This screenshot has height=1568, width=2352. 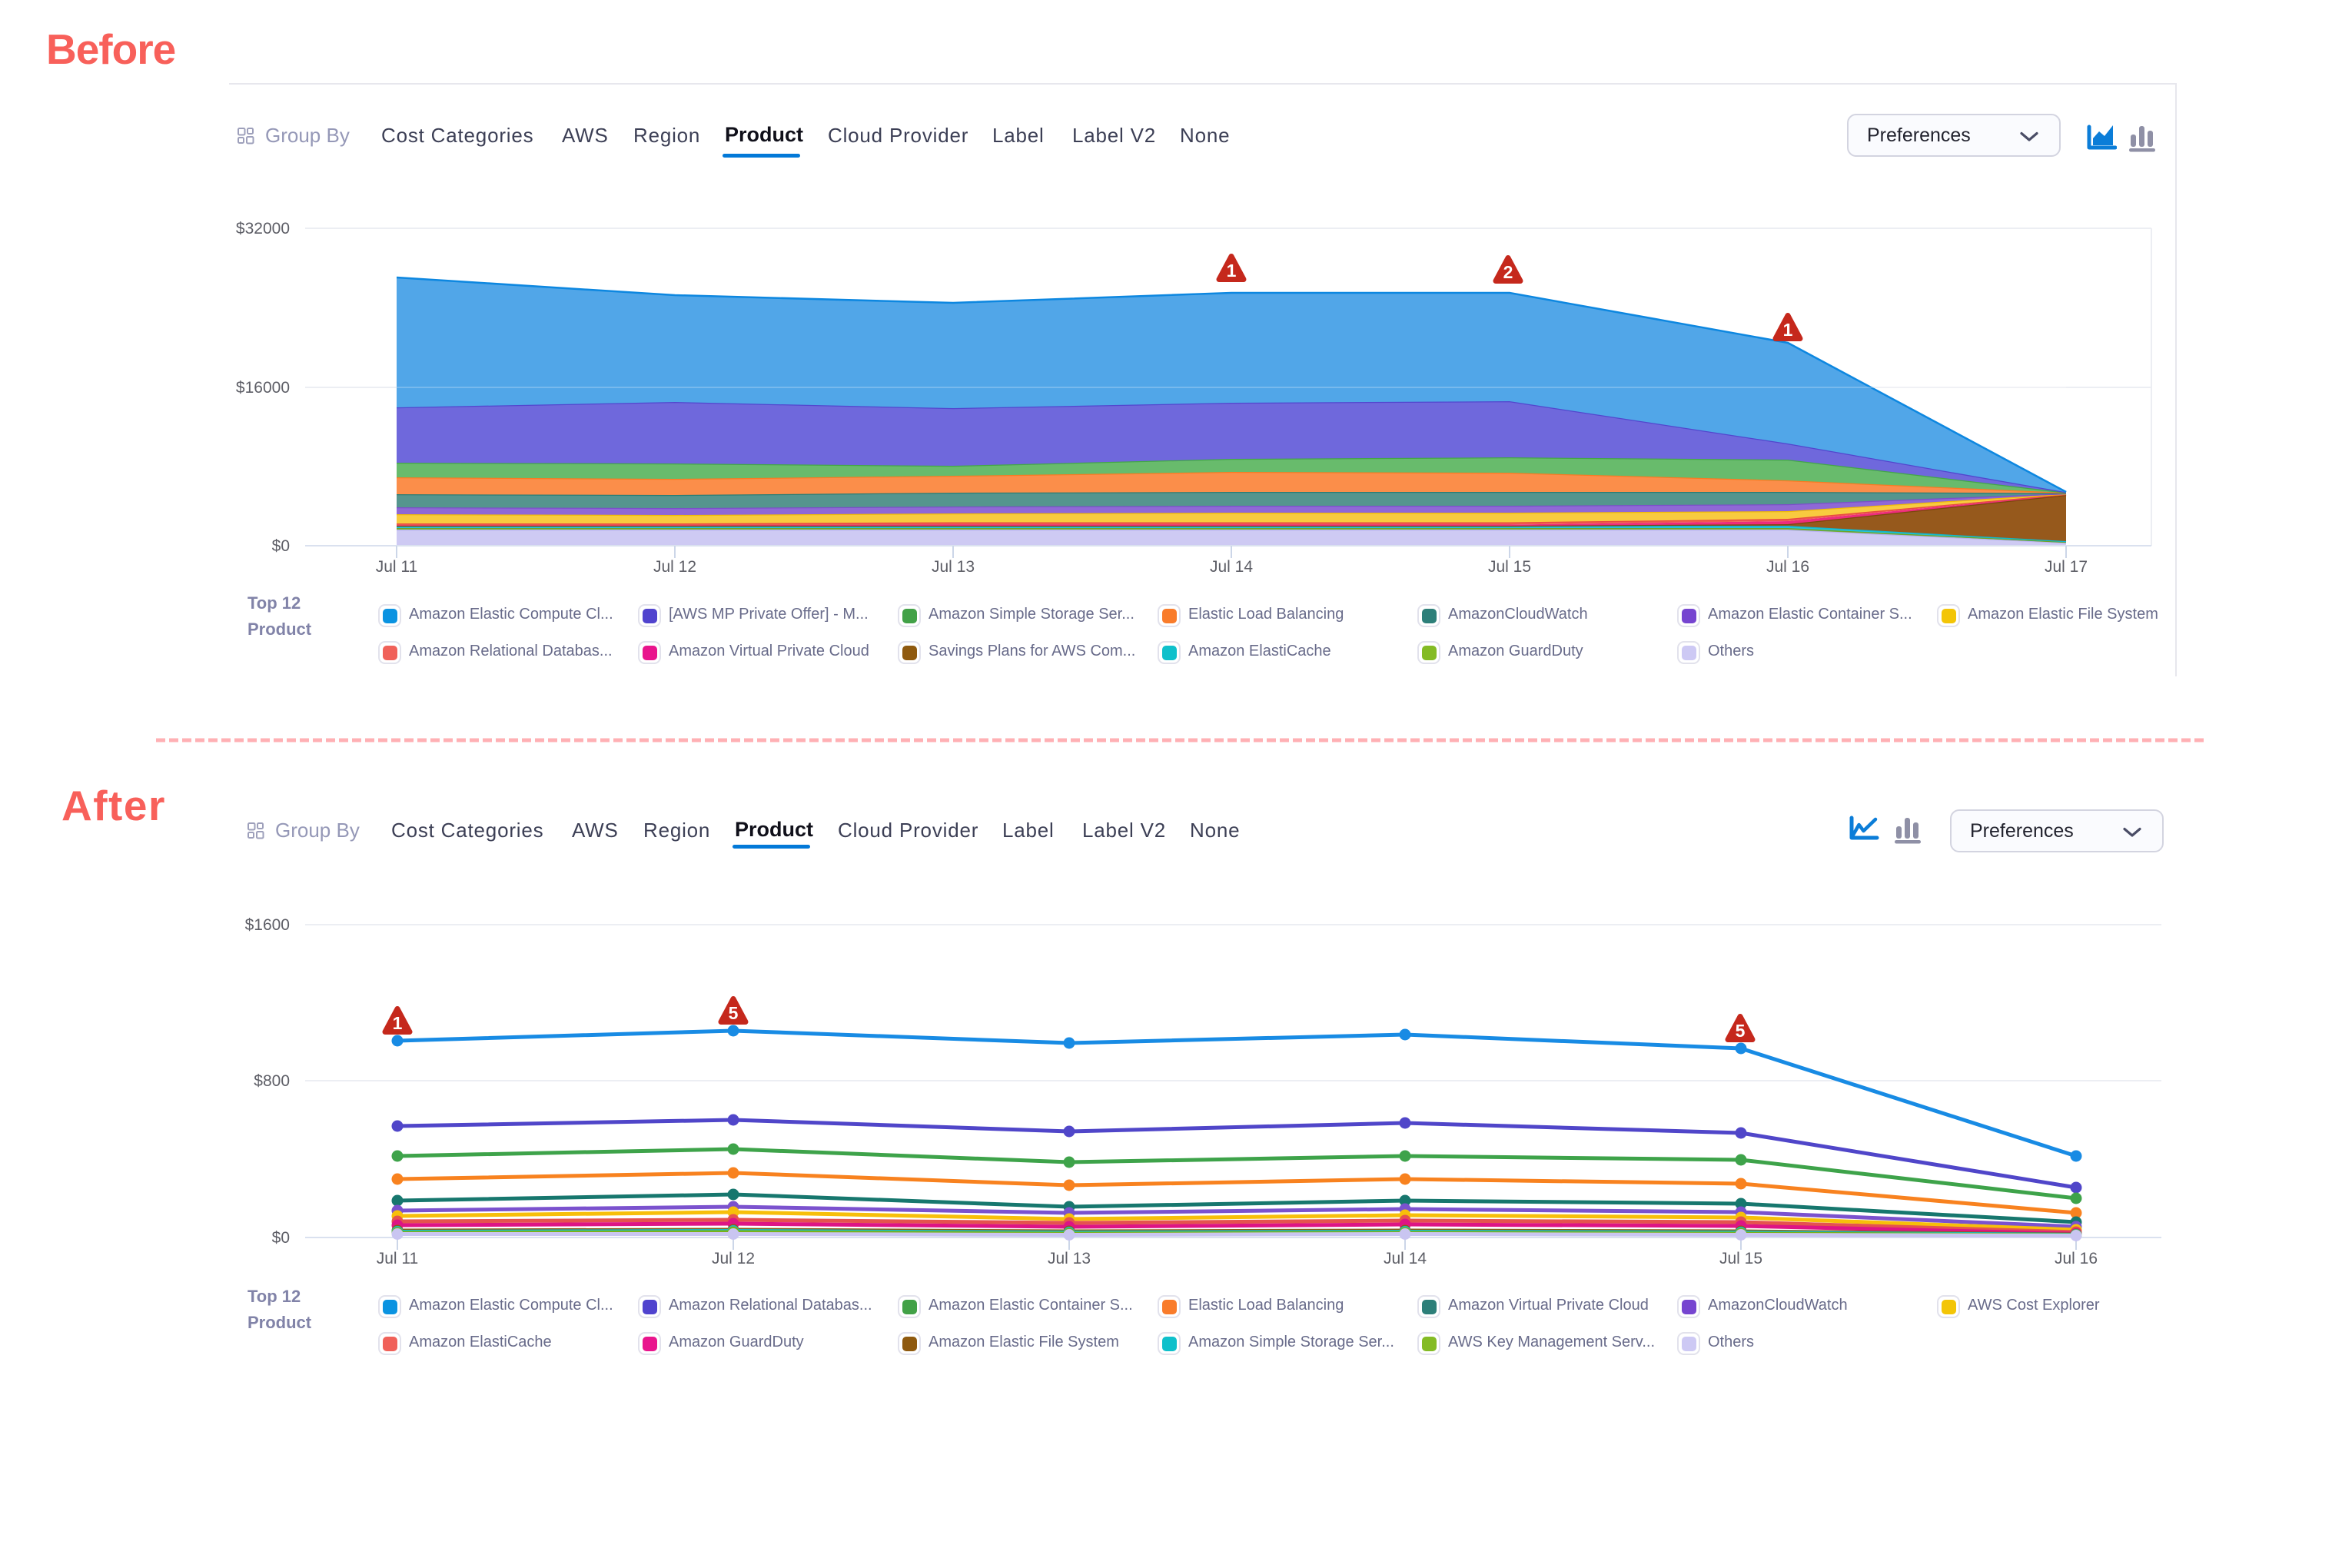 What do you see at coordinates (2066, 567) in the screenshot?
I see `svg-text: Jul 17` at bounding box center [2066, 567].